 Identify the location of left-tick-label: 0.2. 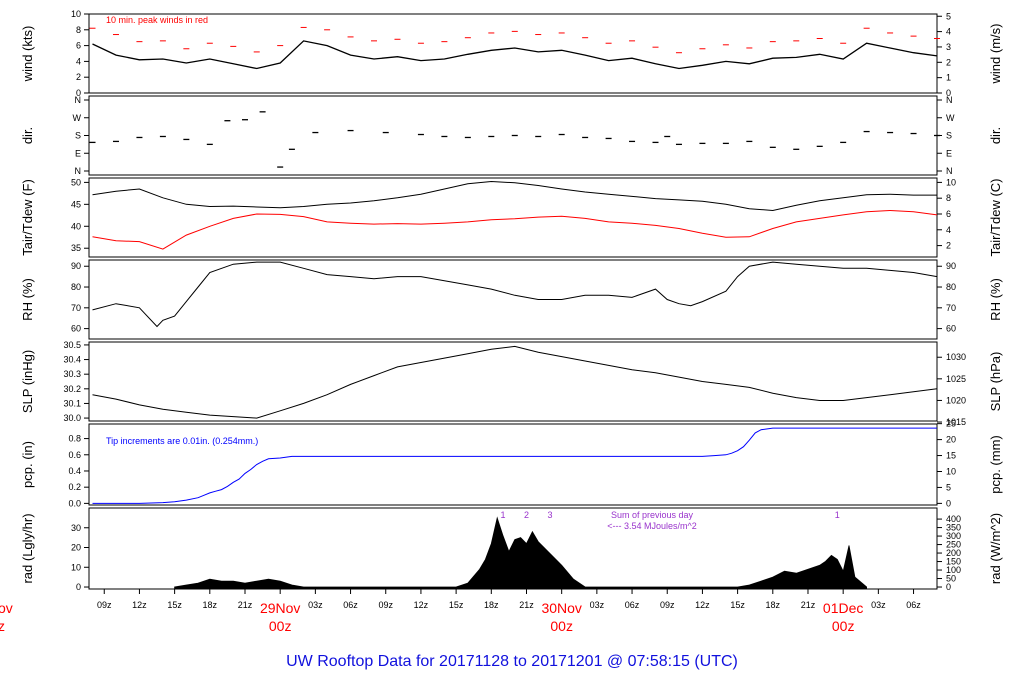
(74, 487).